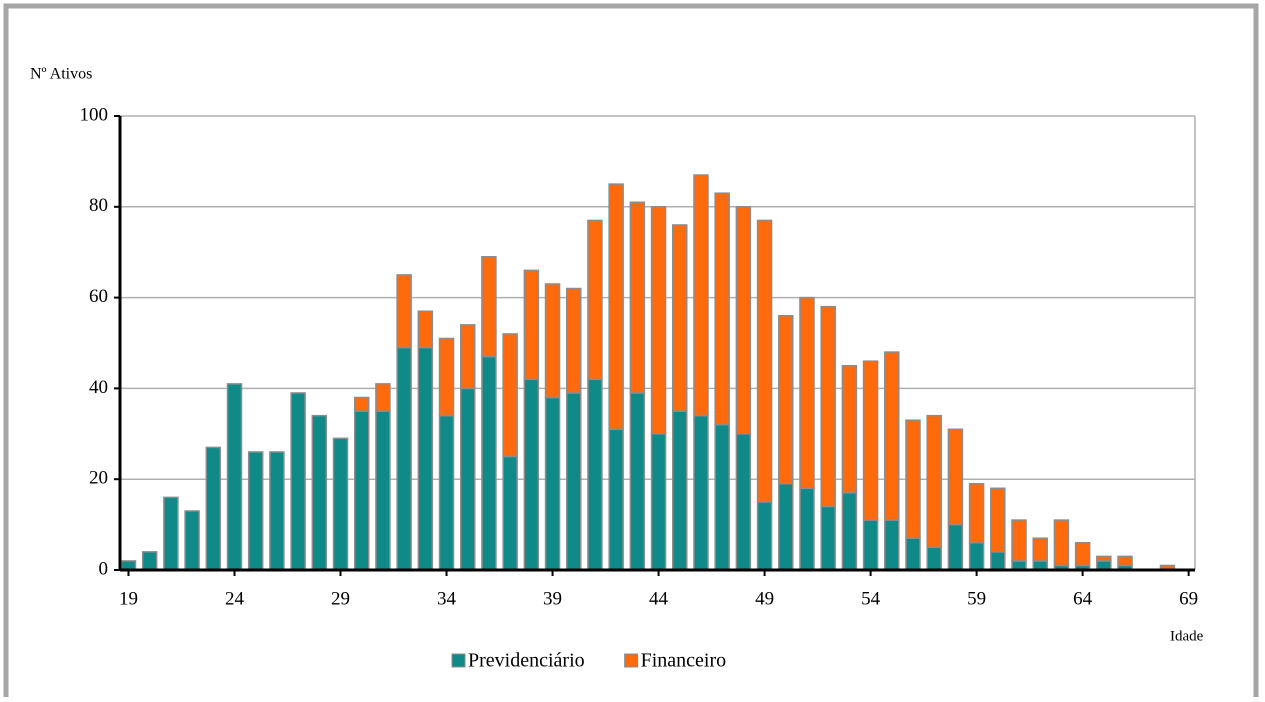 The width and height of the screenshot is (1265, 702). I want to click on legend-label: Previdenciário, so click(526, 661).